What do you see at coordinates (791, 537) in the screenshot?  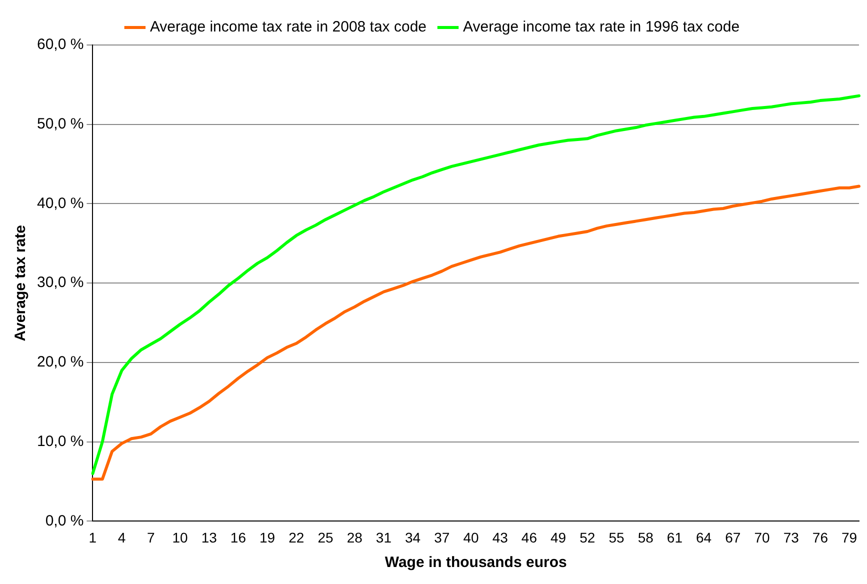 I see `x-tick-label: 73` at bounding box center [791, 537].